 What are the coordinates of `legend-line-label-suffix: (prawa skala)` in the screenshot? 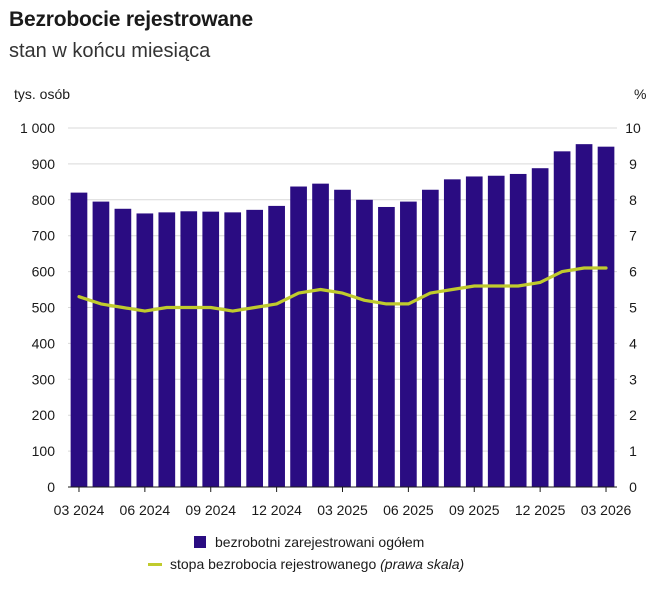 It's located at (422, 564).